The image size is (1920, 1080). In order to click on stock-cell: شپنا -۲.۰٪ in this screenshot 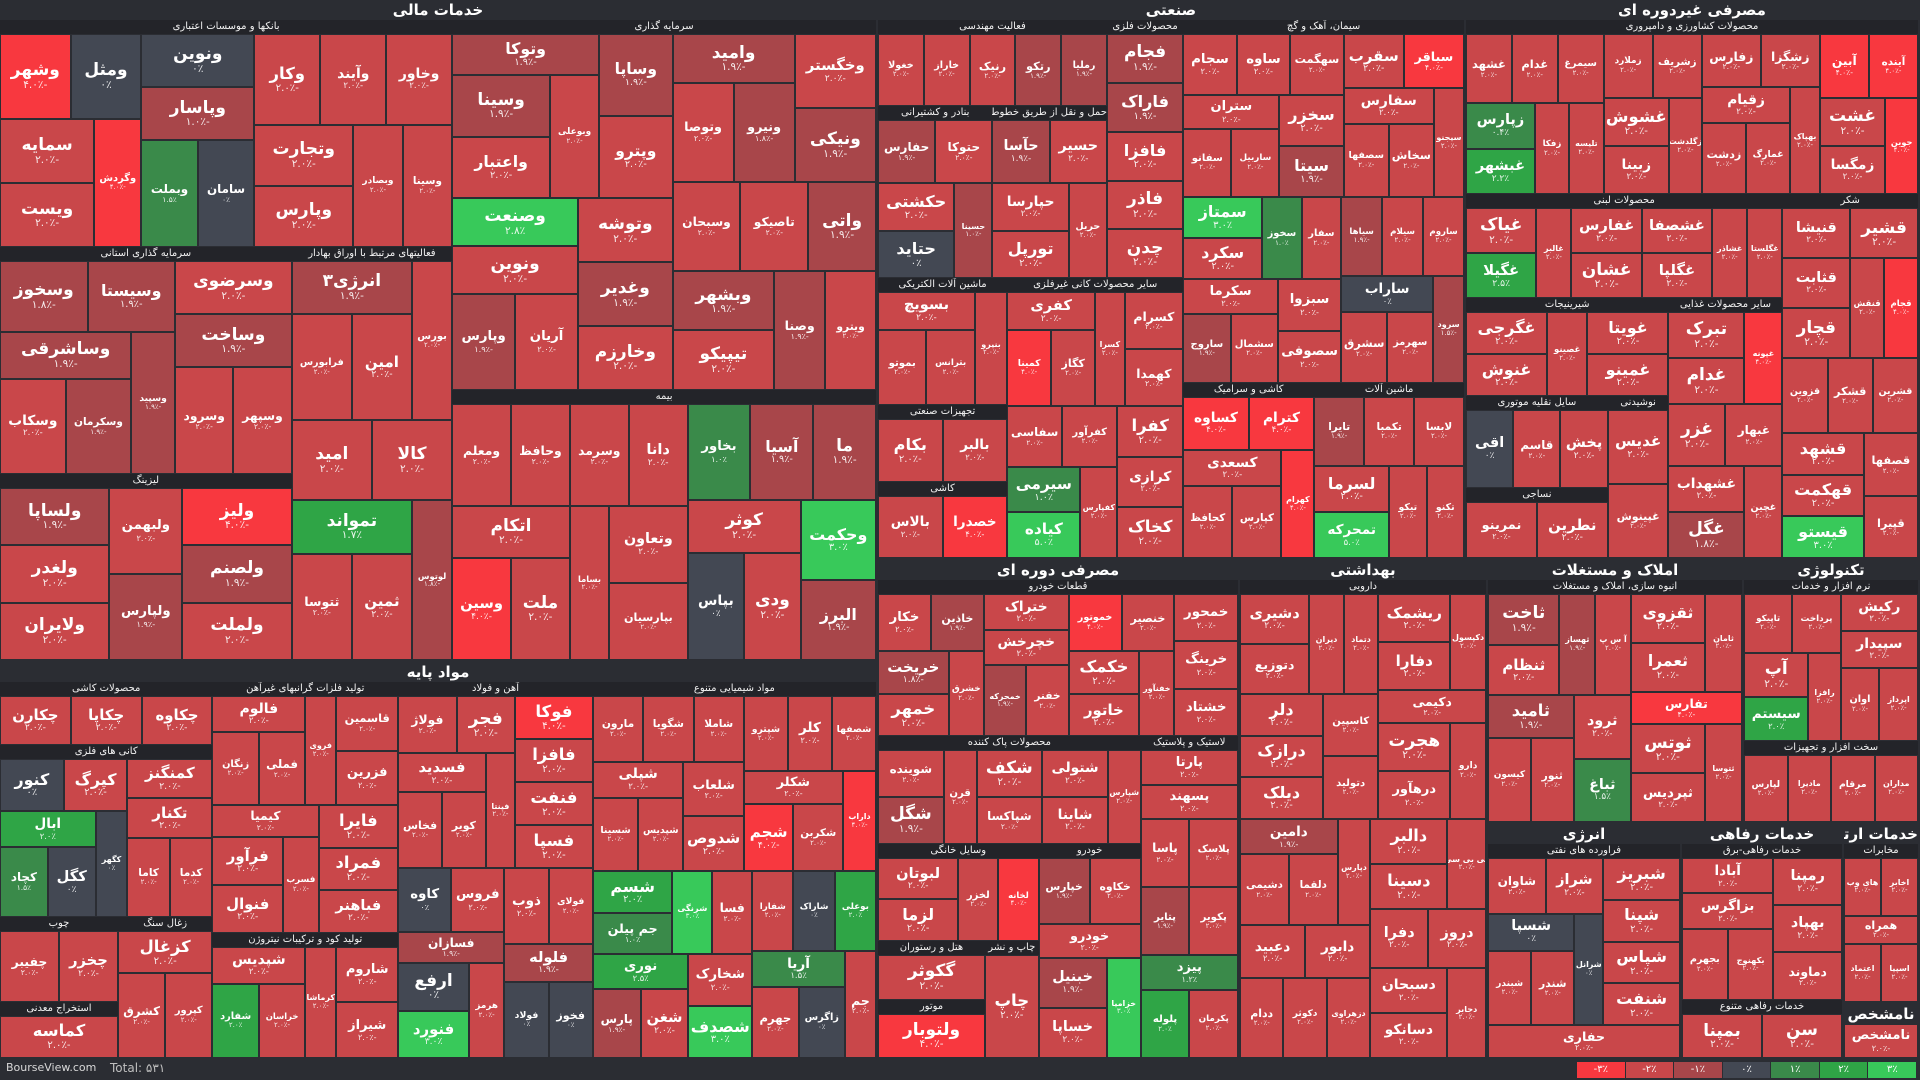, I will do `click(1641, 920)`.